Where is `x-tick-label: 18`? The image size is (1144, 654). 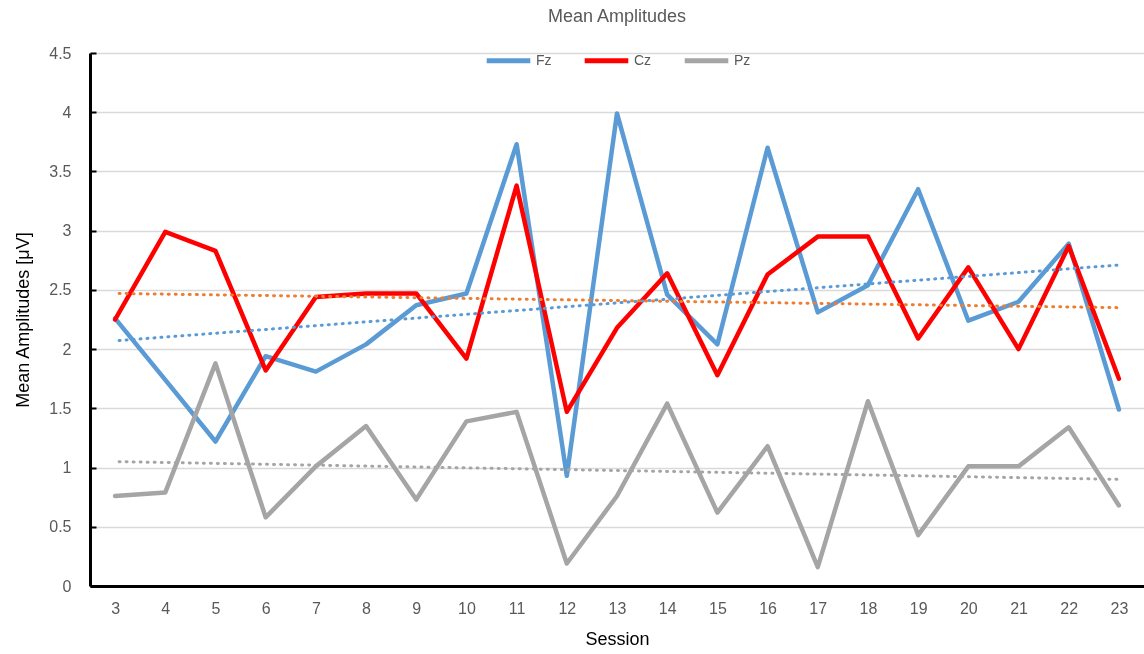 x-tick-label: 18 is located at coordinates (868, 608).